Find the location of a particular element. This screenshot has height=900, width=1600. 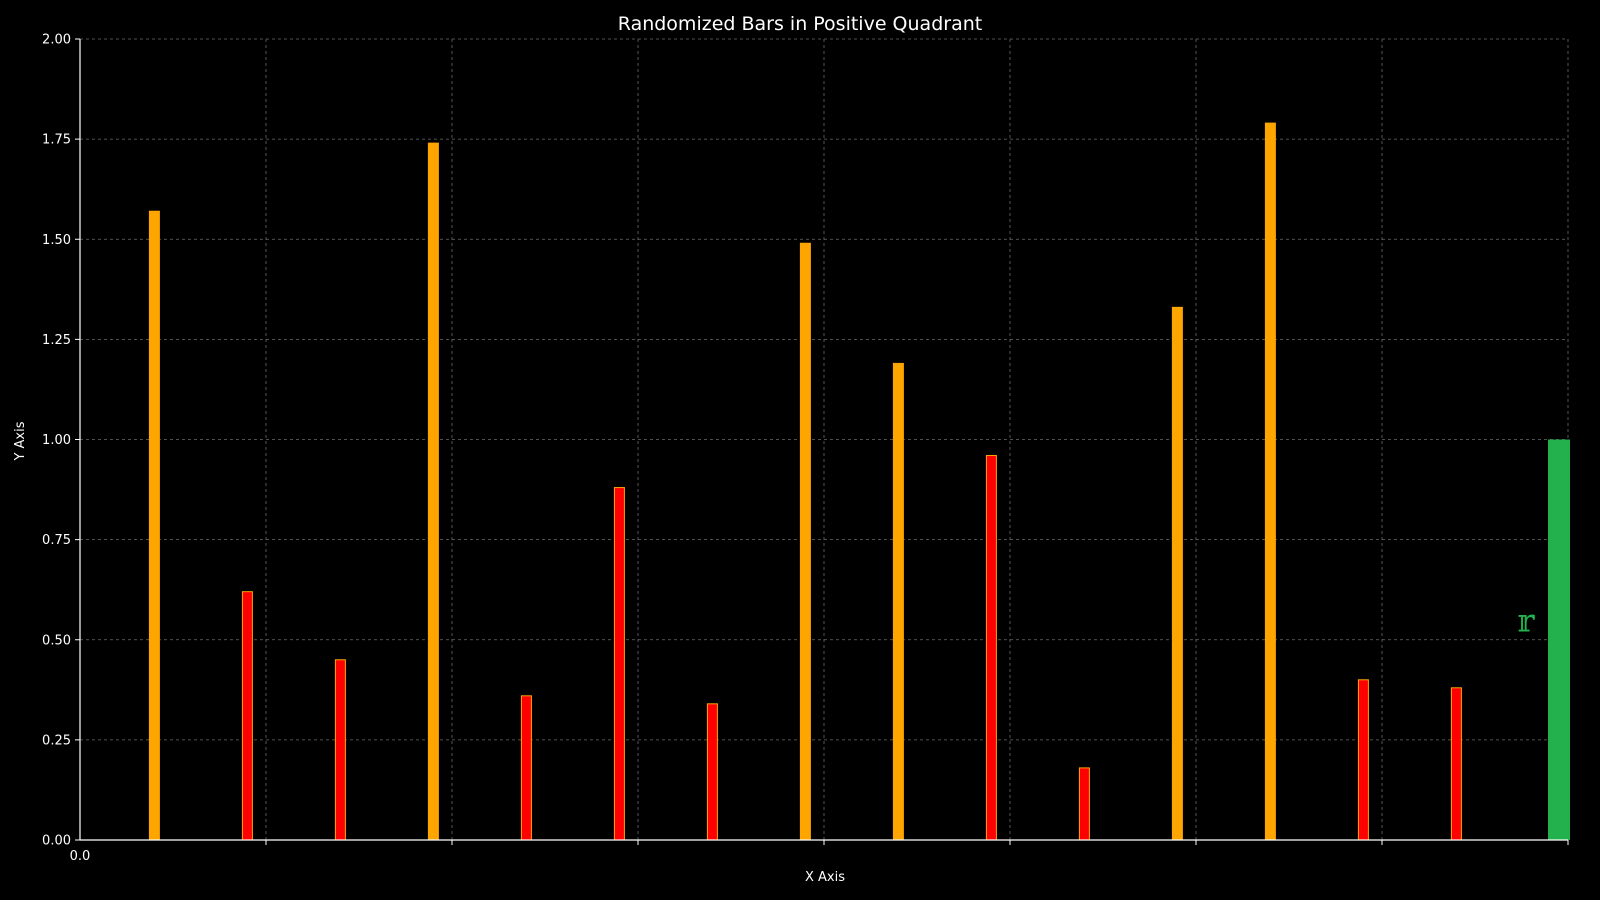

y-tick-label: 0.50 is located at coordinates (56, 640).